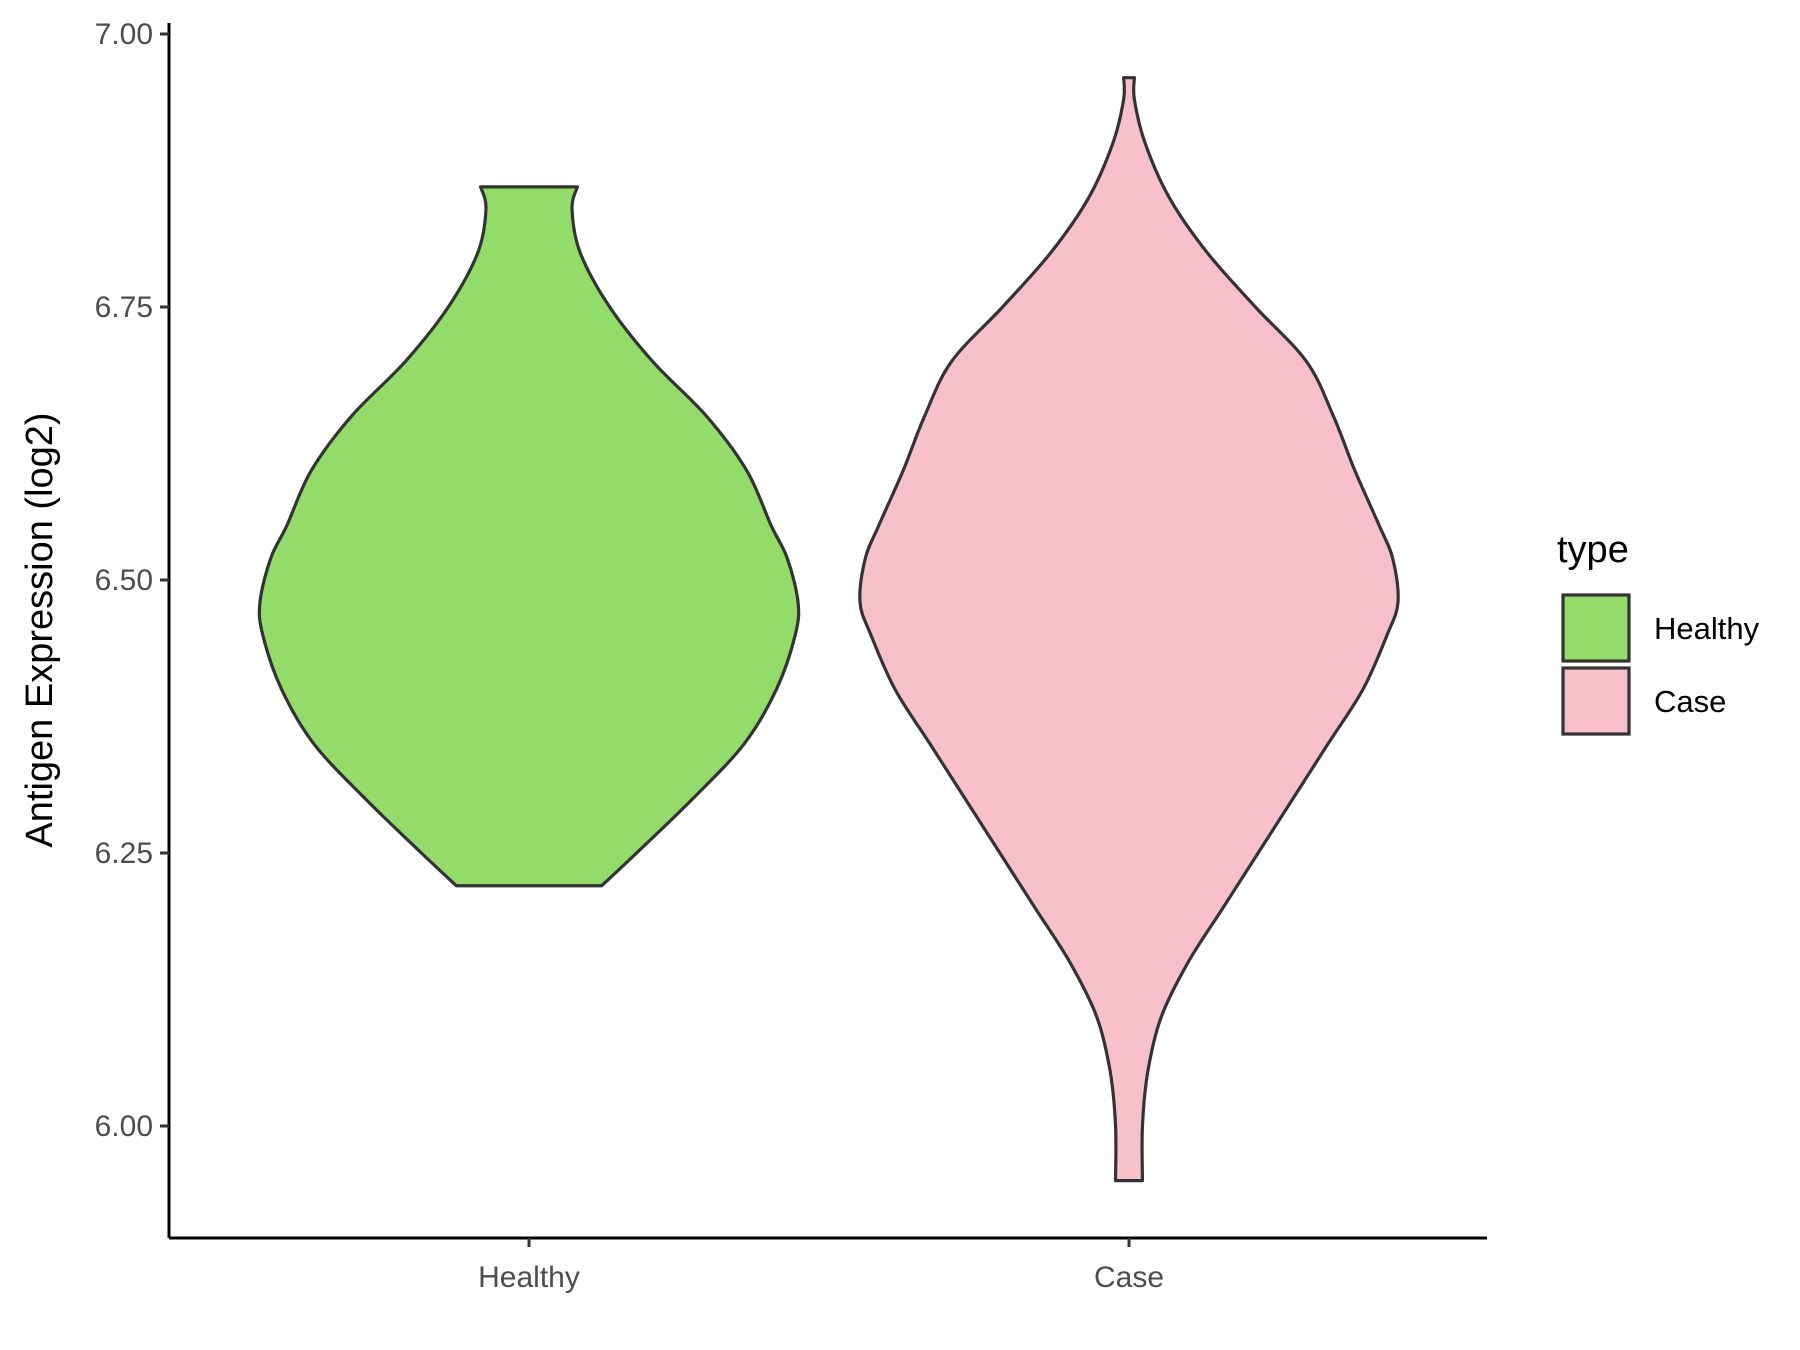 Image resolution: width=1800 pixels, height=1350 pixels. What do you see at coordinates (1129, 1277) in the screenshot?
I see `x-tick-label: Case` at bounding box center [1129, 1277].